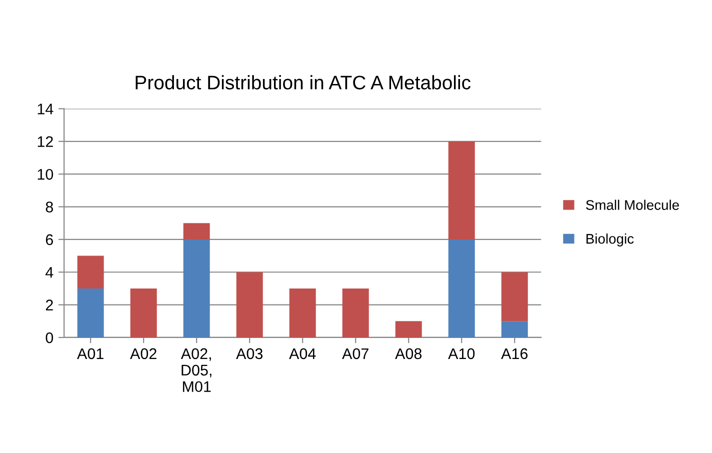 The image size is (712, 453). What do you see at coordinates (514, 354) in the screenshot?
I see `x-tick-label: A16` at bounding box center [514, 354].